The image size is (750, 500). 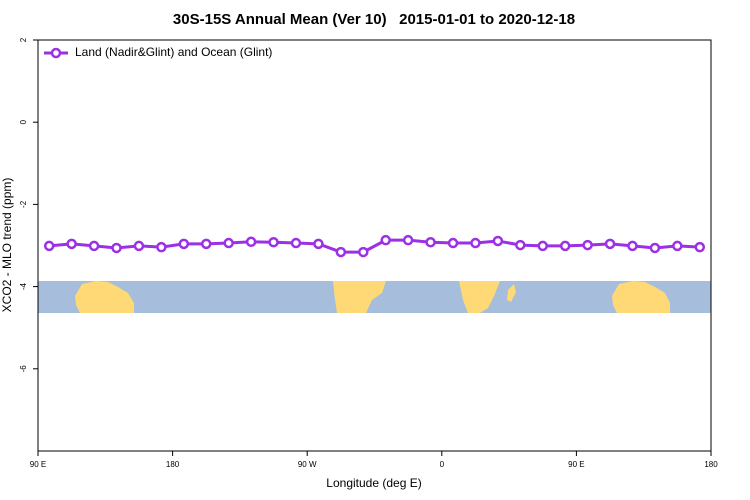 I want to click on series-line, so click(x=374, y=246).